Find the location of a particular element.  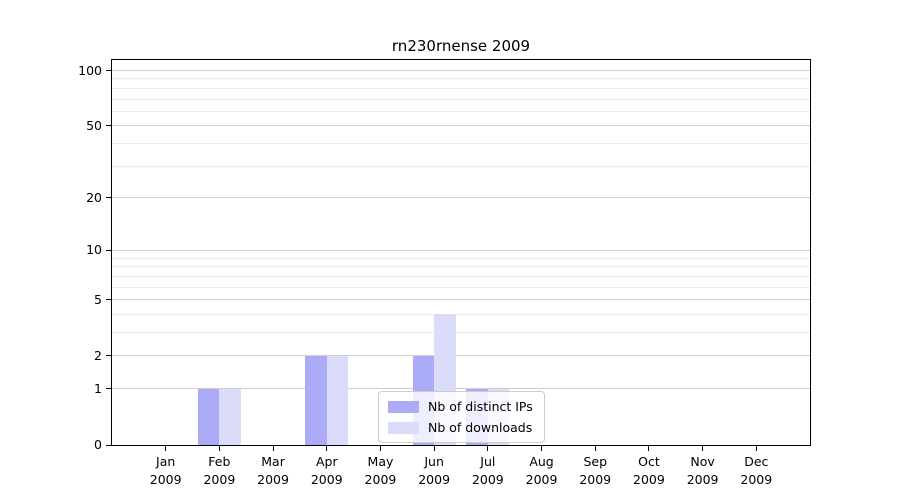

x-tick-label: Oct 2009 is located at coordinates (649, 470).